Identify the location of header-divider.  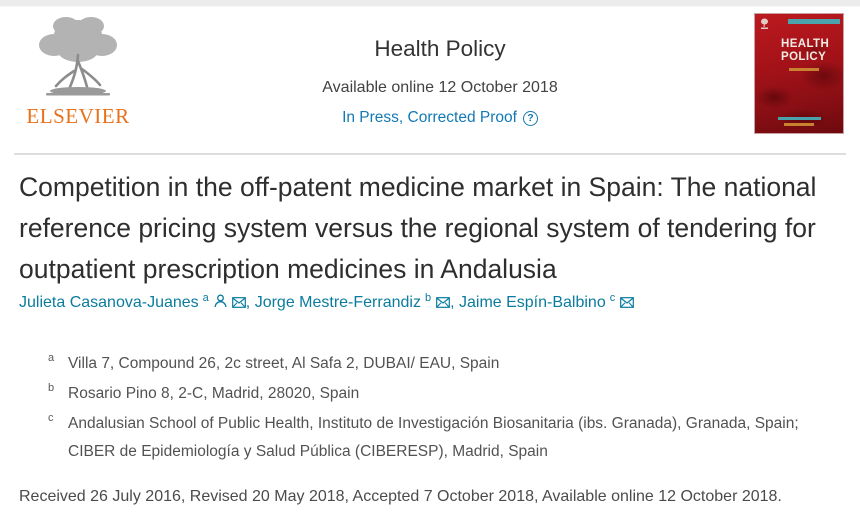
(430, 154).